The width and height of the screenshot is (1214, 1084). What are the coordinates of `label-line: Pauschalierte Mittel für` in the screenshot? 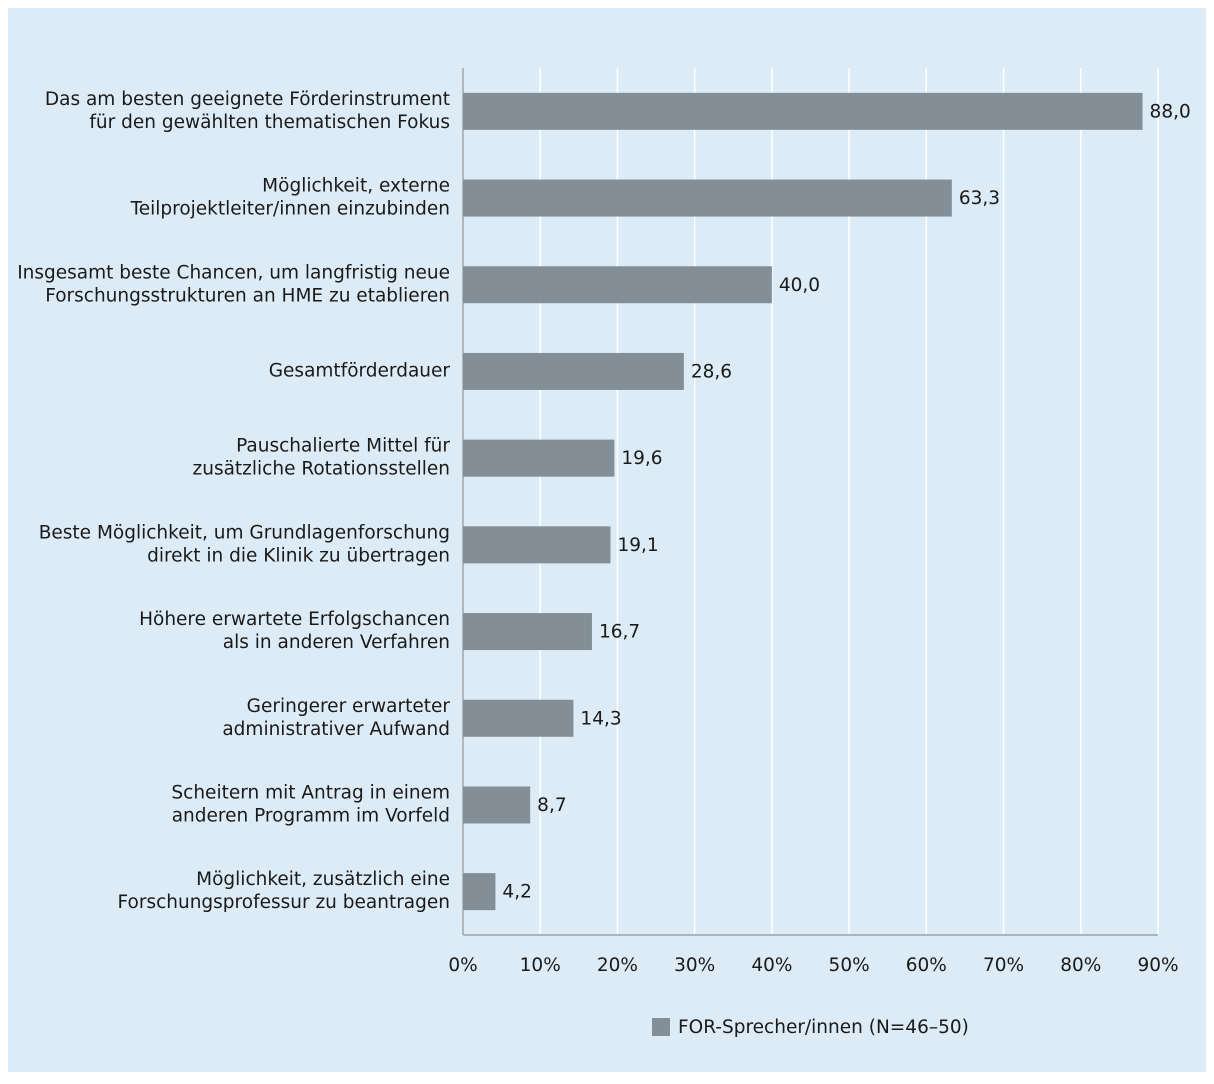 It's located at (343, 446).